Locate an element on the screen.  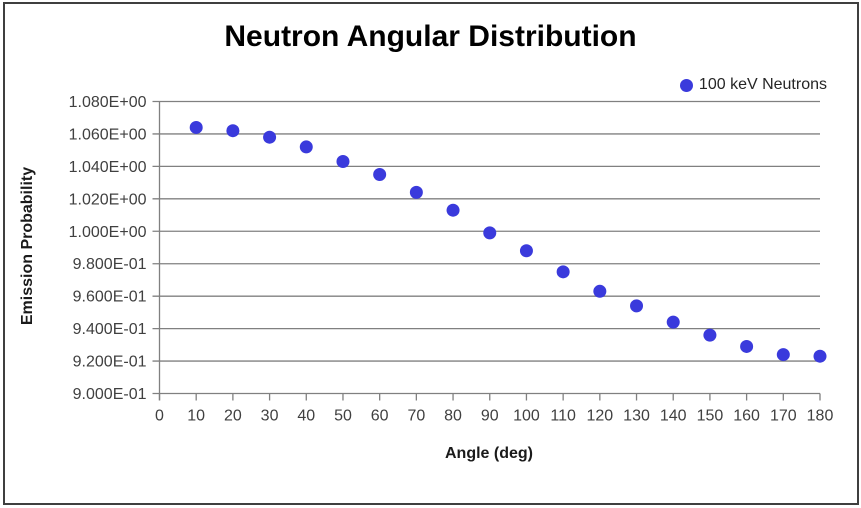
x-tick-label: 10 is located at coordinates (196, 416).